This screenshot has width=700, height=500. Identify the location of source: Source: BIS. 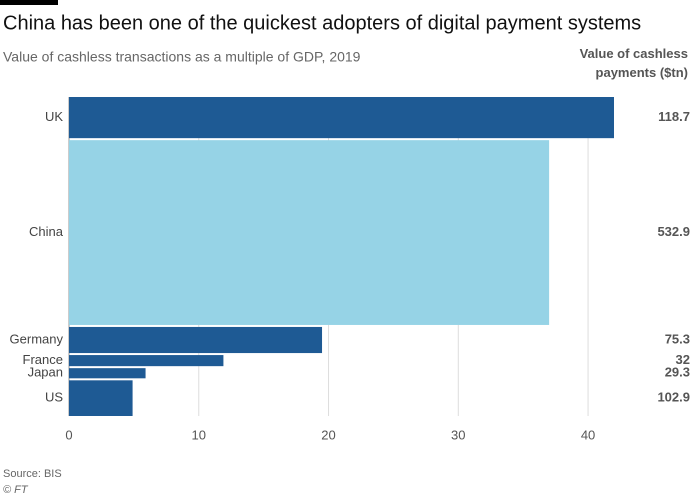
(32, 474).